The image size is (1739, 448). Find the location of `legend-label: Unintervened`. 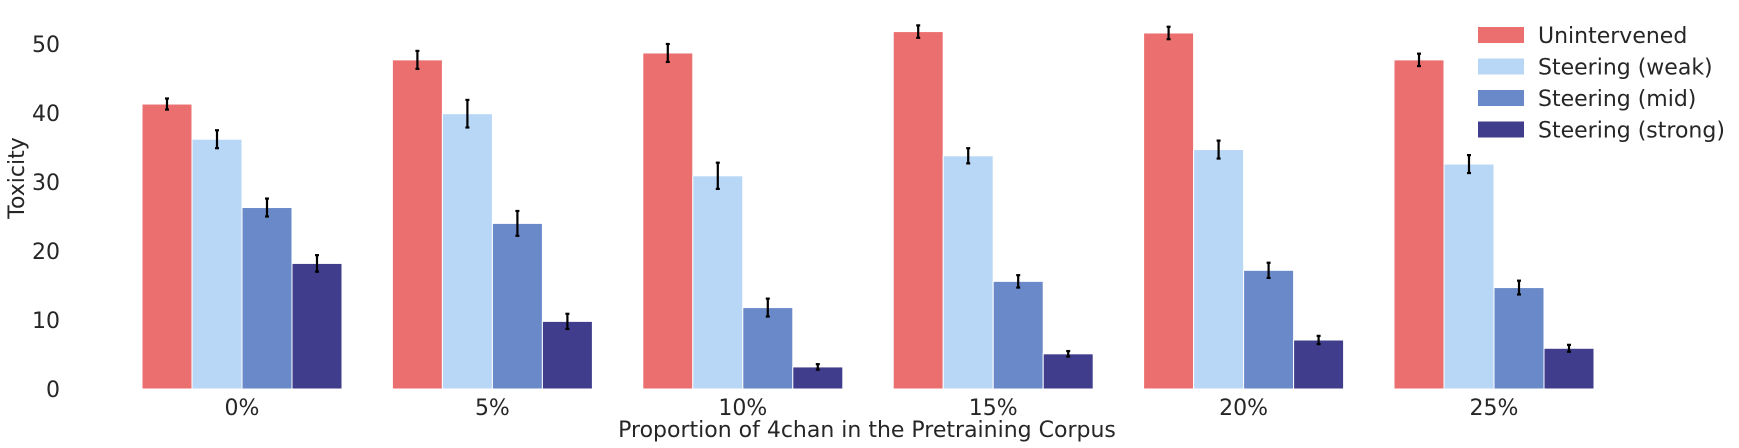

legend-label: Unintervened is located at coordinates (1612, 36).